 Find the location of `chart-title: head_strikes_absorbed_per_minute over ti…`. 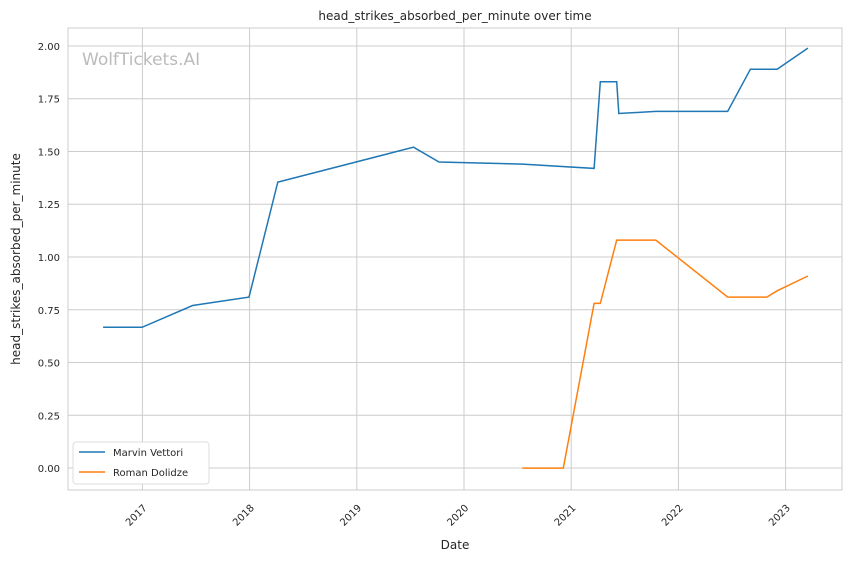

chart-title: head_strikes_absorbed_per_minute over ti… is located at coordinates (454, 16).